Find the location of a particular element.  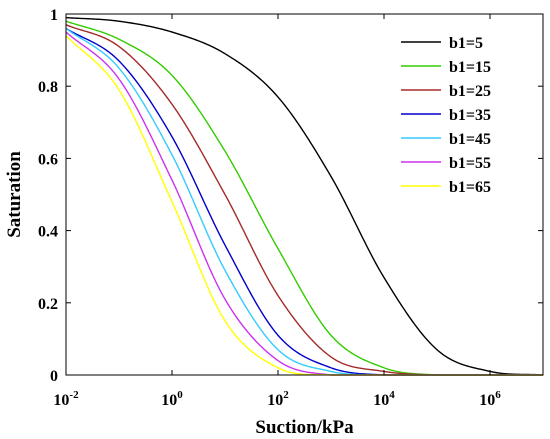

x-tick-label-3: 10⁴ is located at coordinates (384, 399).